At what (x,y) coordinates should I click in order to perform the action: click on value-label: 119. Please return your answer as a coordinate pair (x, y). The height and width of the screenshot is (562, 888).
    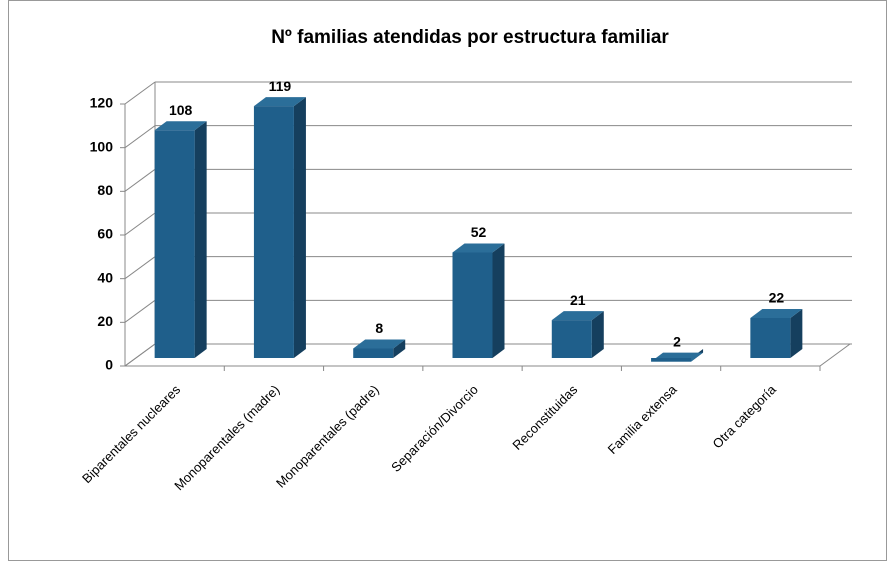
    Looking at the image, I should click on (280, 86).